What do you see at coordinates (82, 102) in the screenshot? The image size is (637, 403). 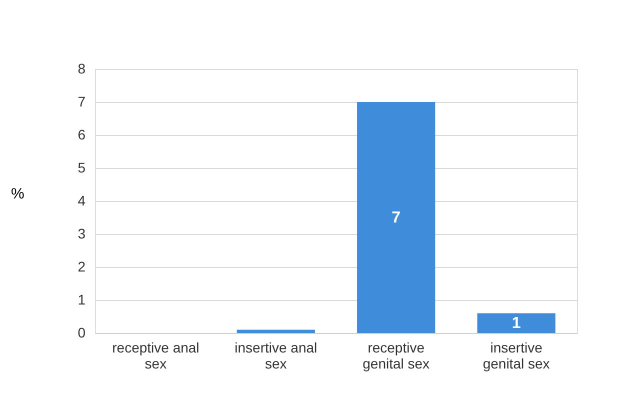 I see `y-tick-label: 7` at bounding box center [82, 102].